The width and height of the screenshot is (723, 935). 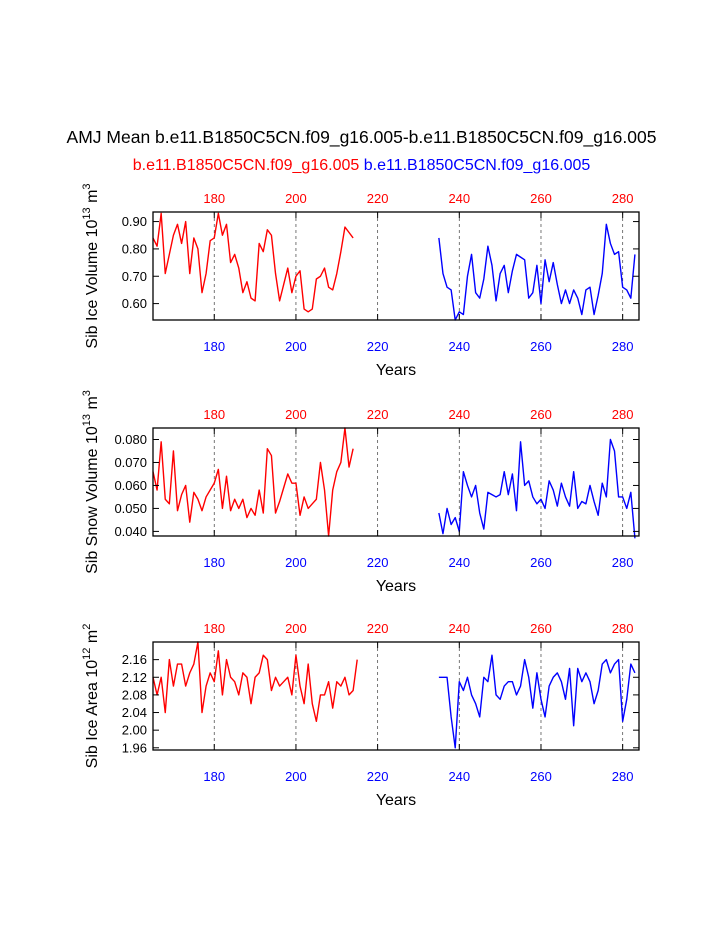 I want to click on panel2-ylabel: Sib Snow Volume 1013 m3, so click(x=91, y=482).